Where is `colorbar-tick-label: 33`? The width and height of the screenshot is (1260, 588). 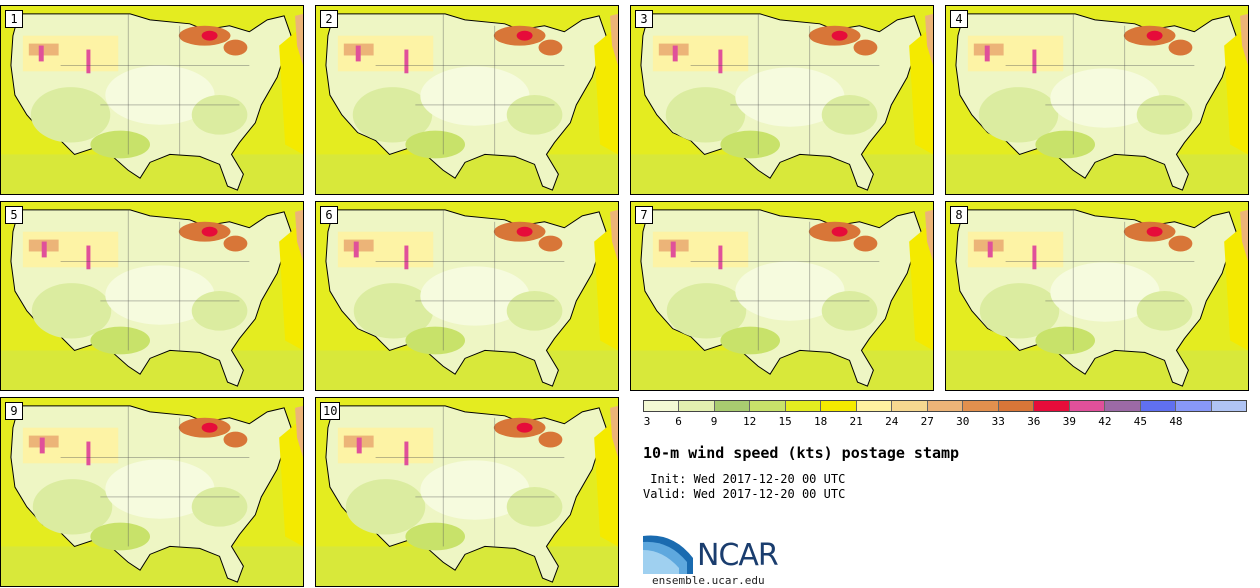
colorbar-tick-label: 33 is located at coordinates (998, 421).